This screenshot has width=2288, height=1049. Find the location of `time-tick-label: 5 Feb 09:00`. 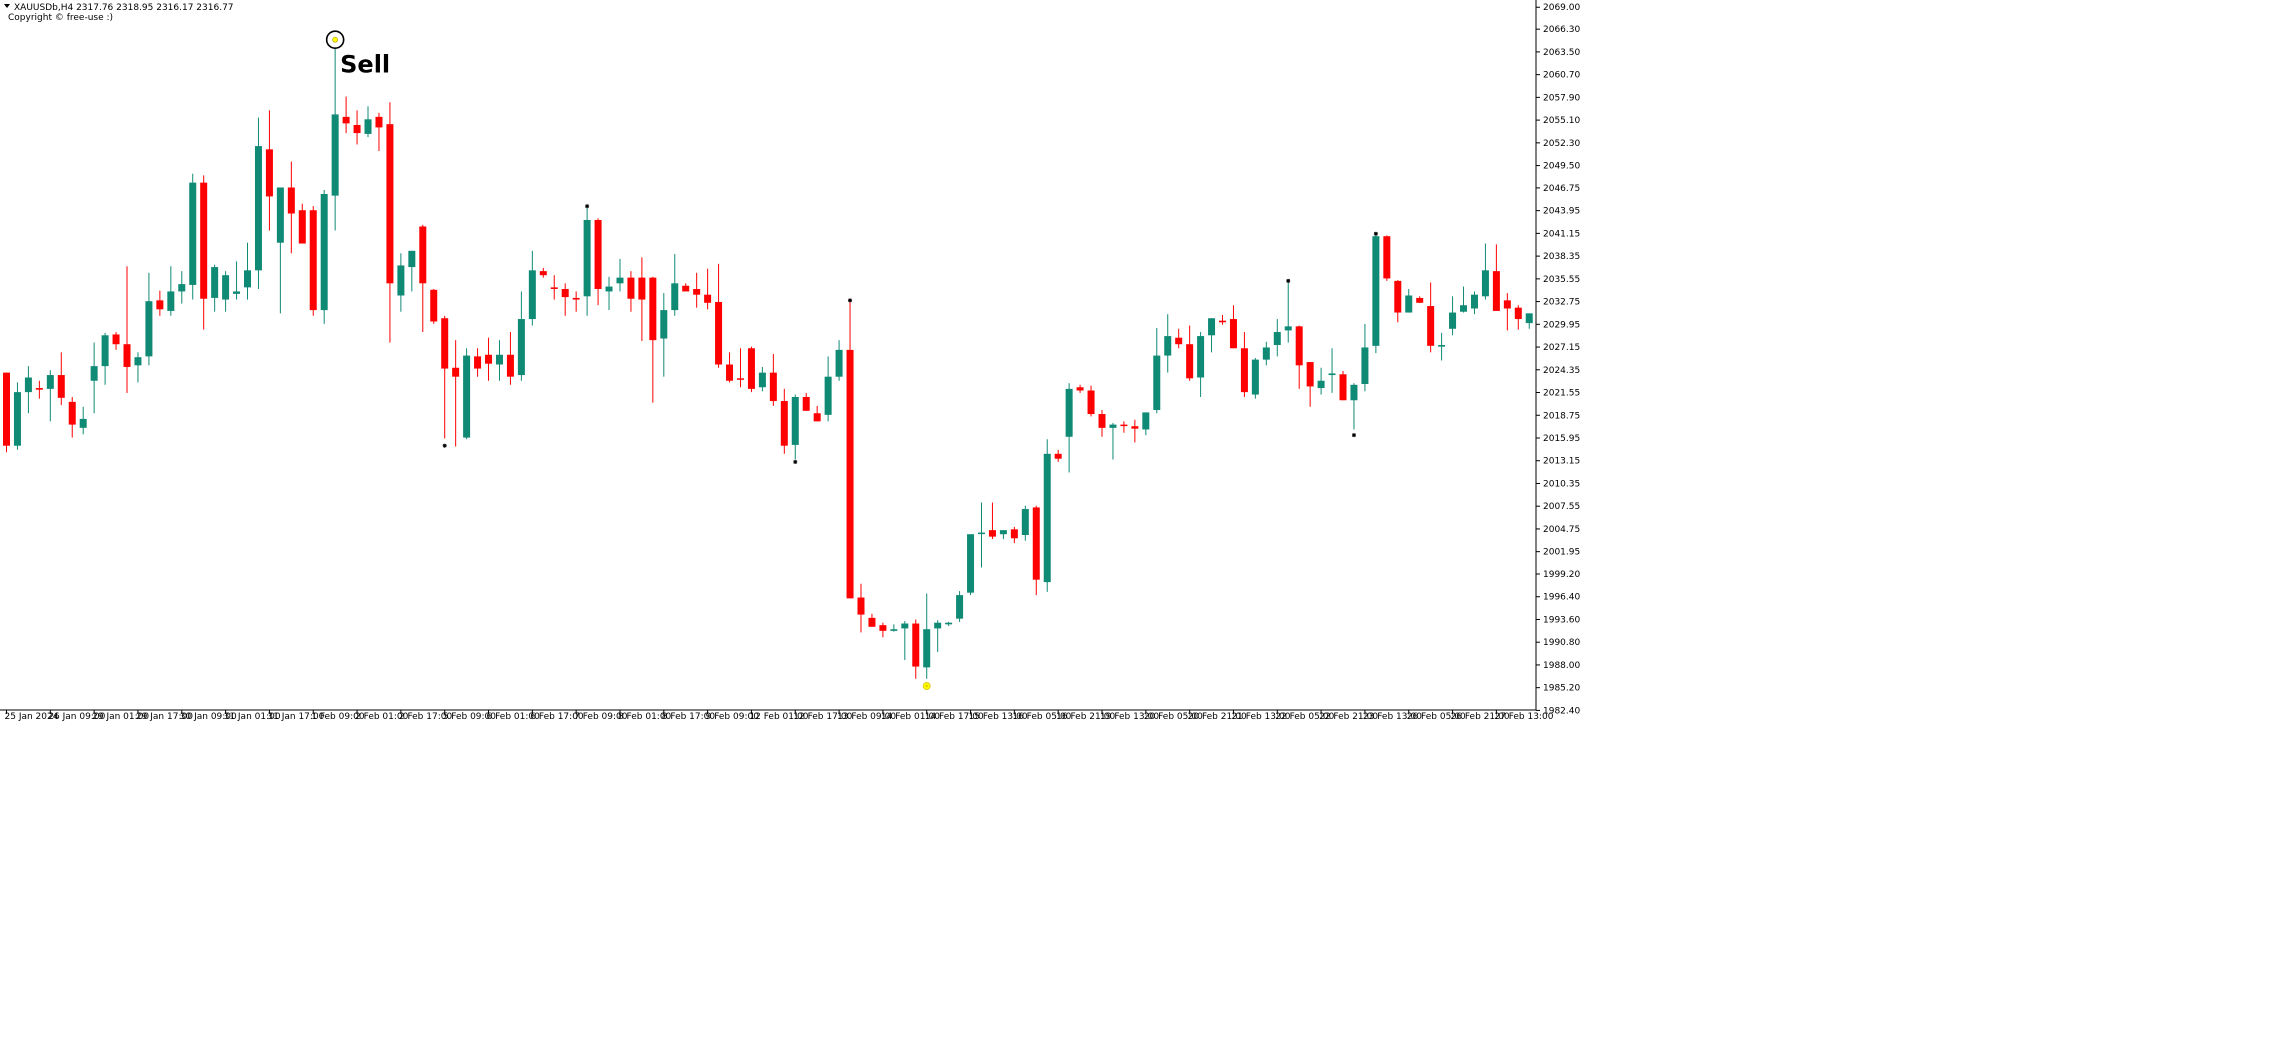

time-tick-label: 5 Feb 09:00 is located at coordinates (470, 717).